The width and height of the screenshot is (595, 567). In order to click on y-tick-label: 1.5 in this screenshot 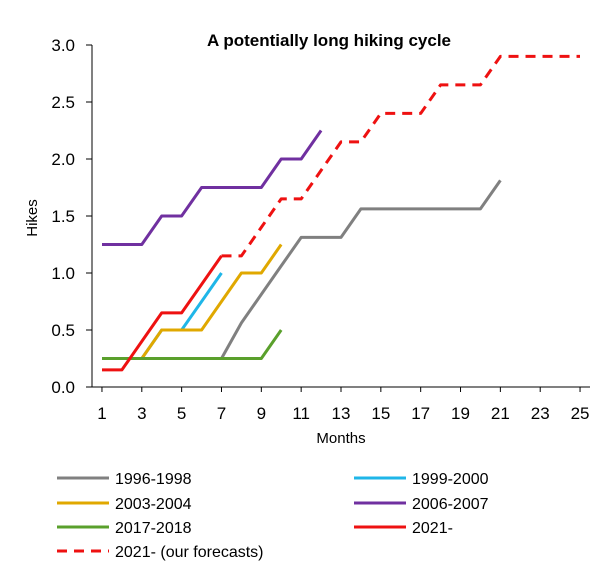, I will do `click(63, 216)`.